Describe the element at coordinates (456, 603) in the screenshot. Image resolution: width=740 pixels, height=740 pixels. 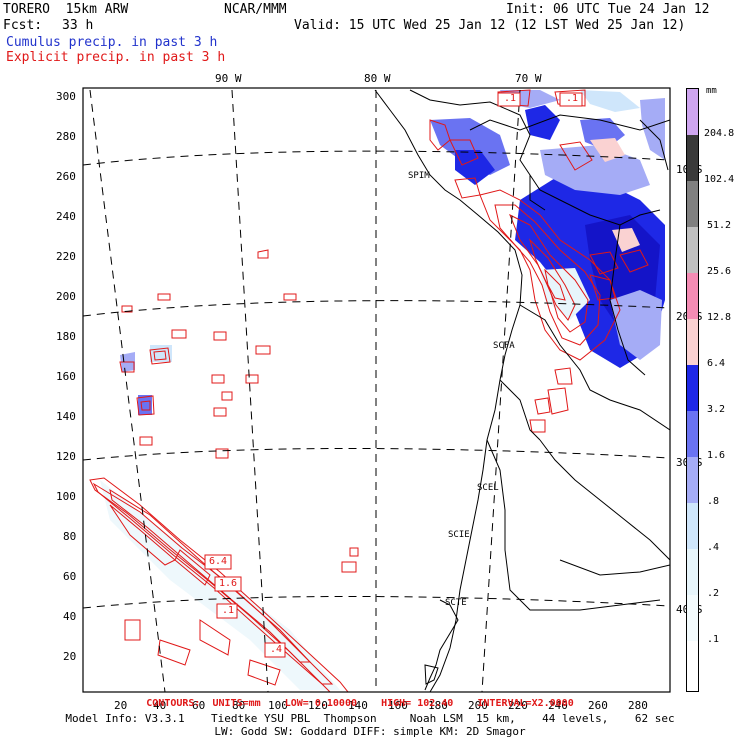
I see `station-label: SCTE` at that location.